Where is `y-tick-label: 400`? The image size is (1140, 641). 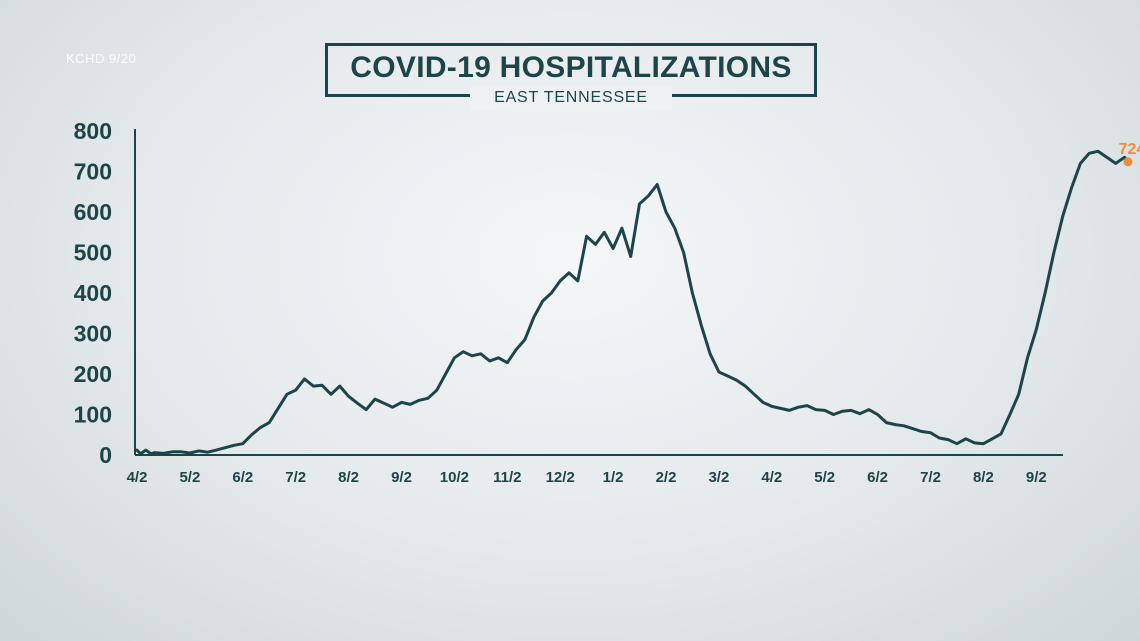
y-tick-label: 400 is located at coordinates (93, 293).